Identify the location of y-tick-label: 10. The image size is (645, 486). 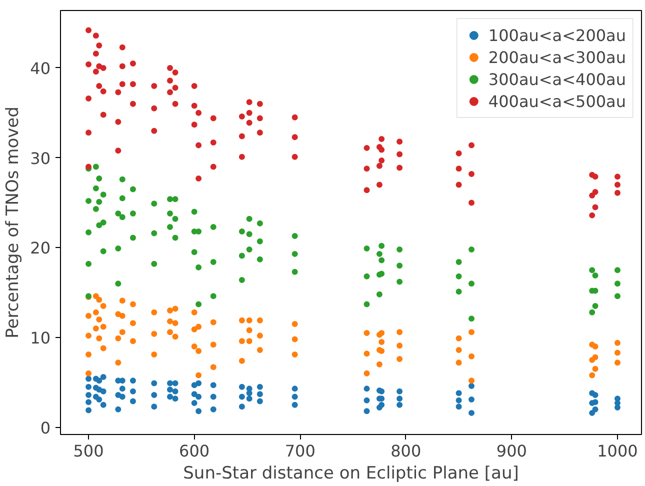
(40, 338).